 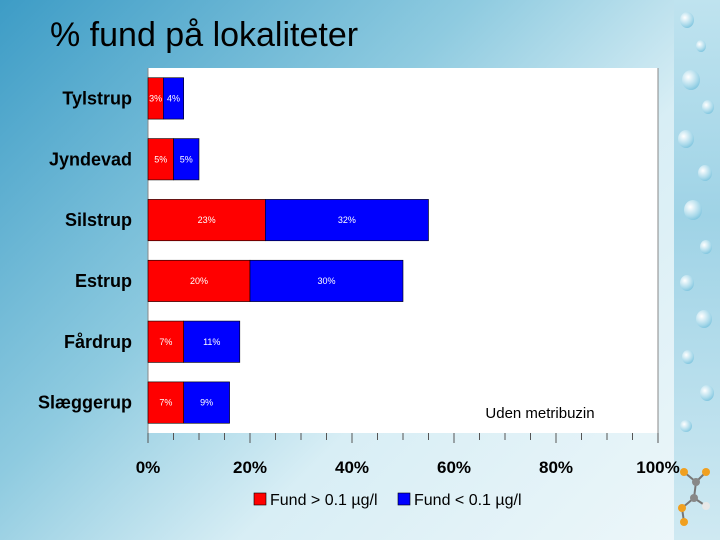 What do you see at coordinates (657, 467) in the screenshot?
I see `x-tick-label: 100%` at bounding box center [657, 467].